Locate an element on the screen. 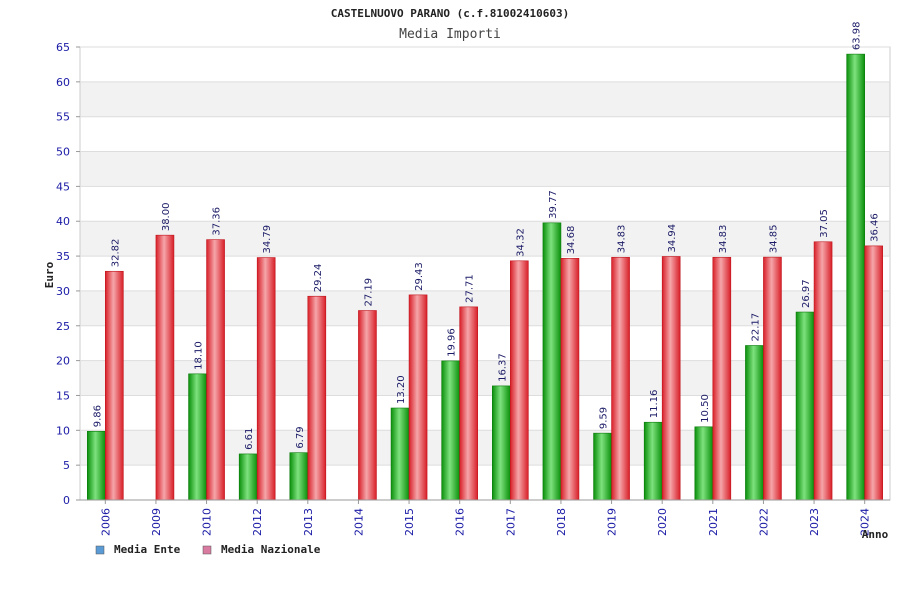  x-tick-label: 2009 is located at coordinates (156, 522).